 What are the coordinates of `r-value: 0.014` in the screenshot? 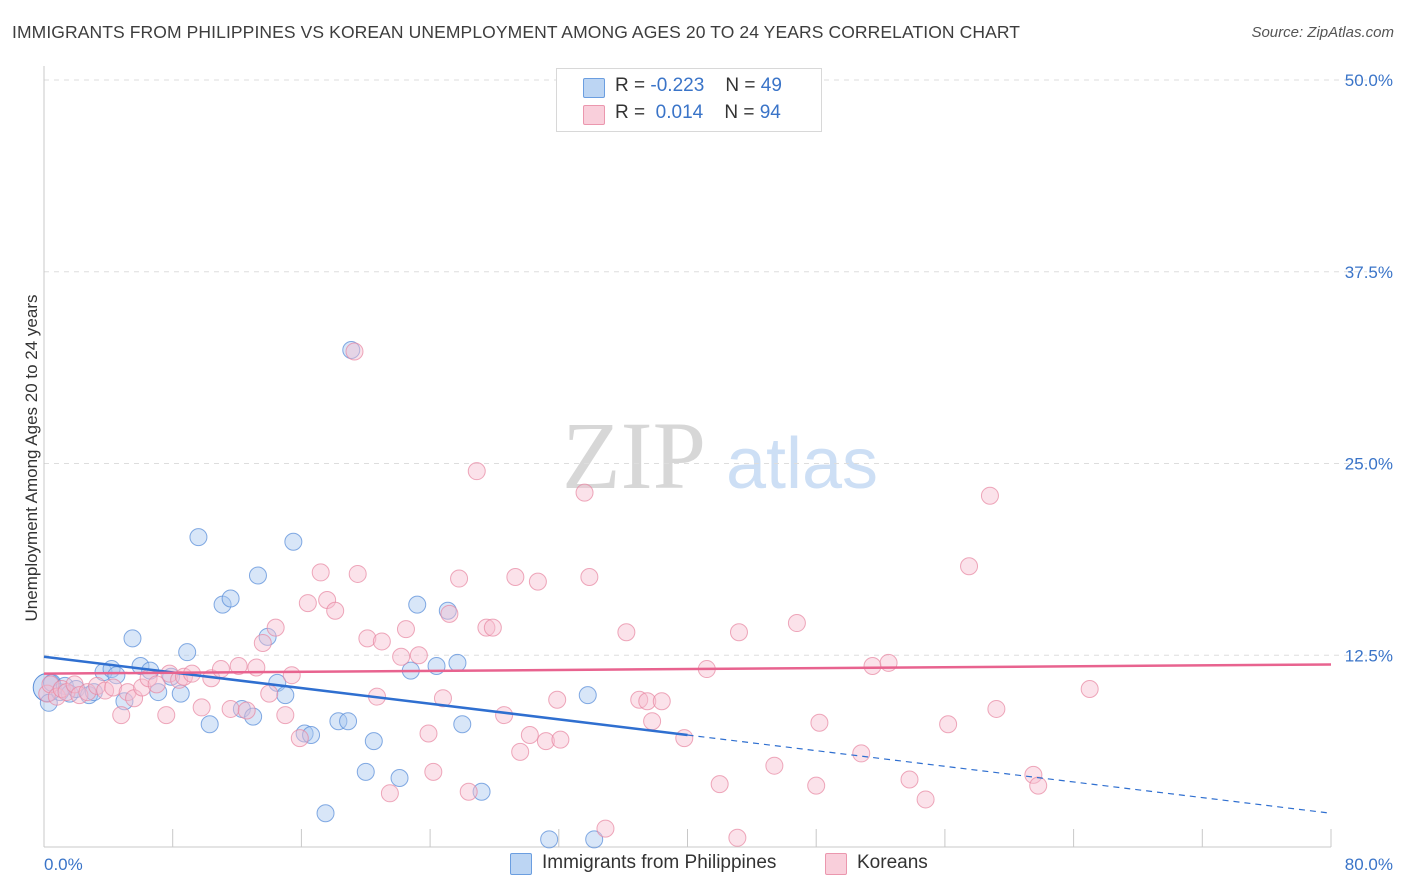 It's located at (679, 112).